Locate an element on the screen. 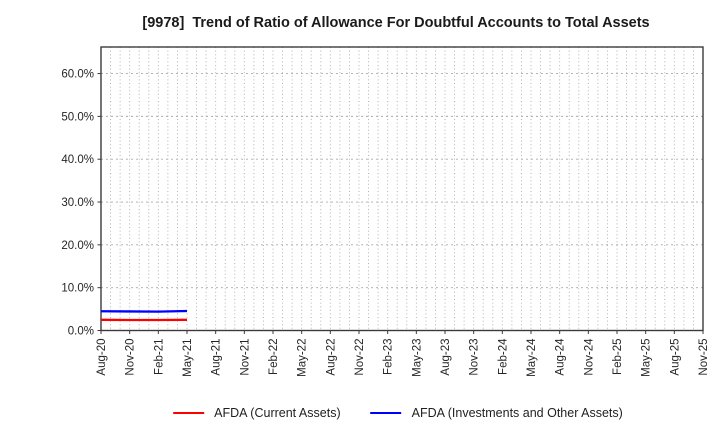 Image resolution: width=720 pixels, height=440 pixels. svg-text: 20.0% is located at coordinates (77, 246).